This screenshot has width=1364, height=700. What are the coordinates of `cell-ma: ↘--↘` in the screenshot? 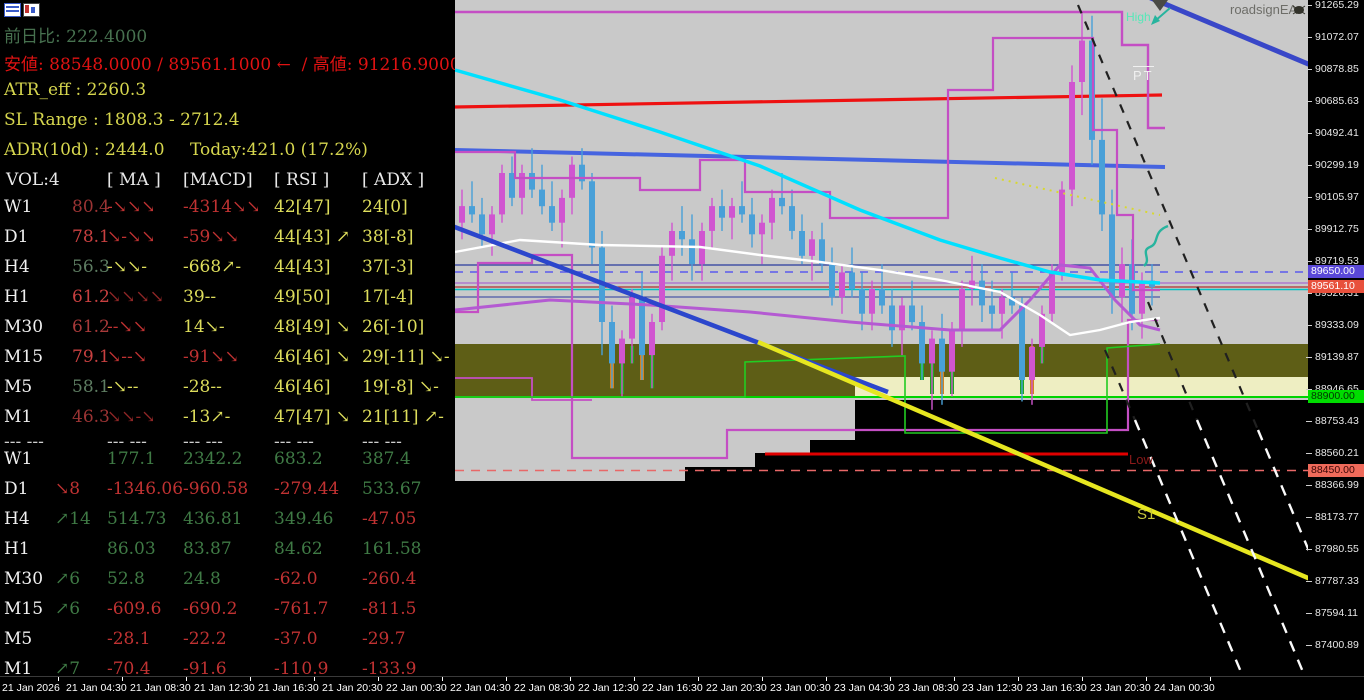 It's located at (127, 357).